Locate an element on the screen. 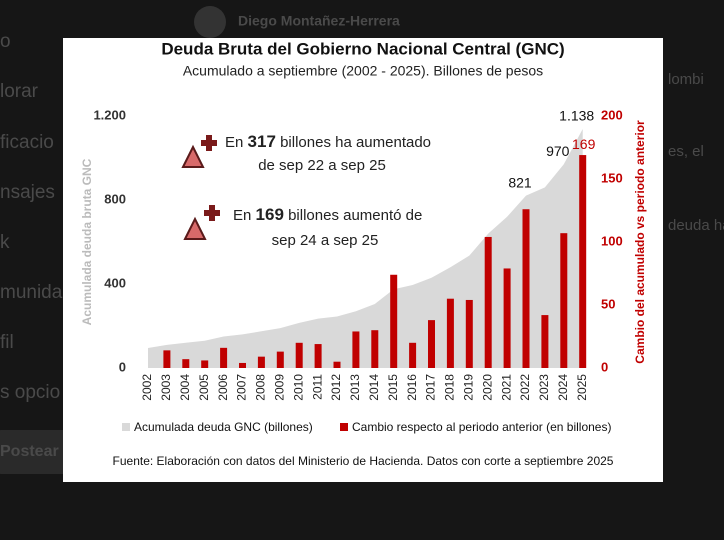 The width and height of the screenshot is (724, 540). x-tick-label: 2012 is located at coordinates (336, 387).